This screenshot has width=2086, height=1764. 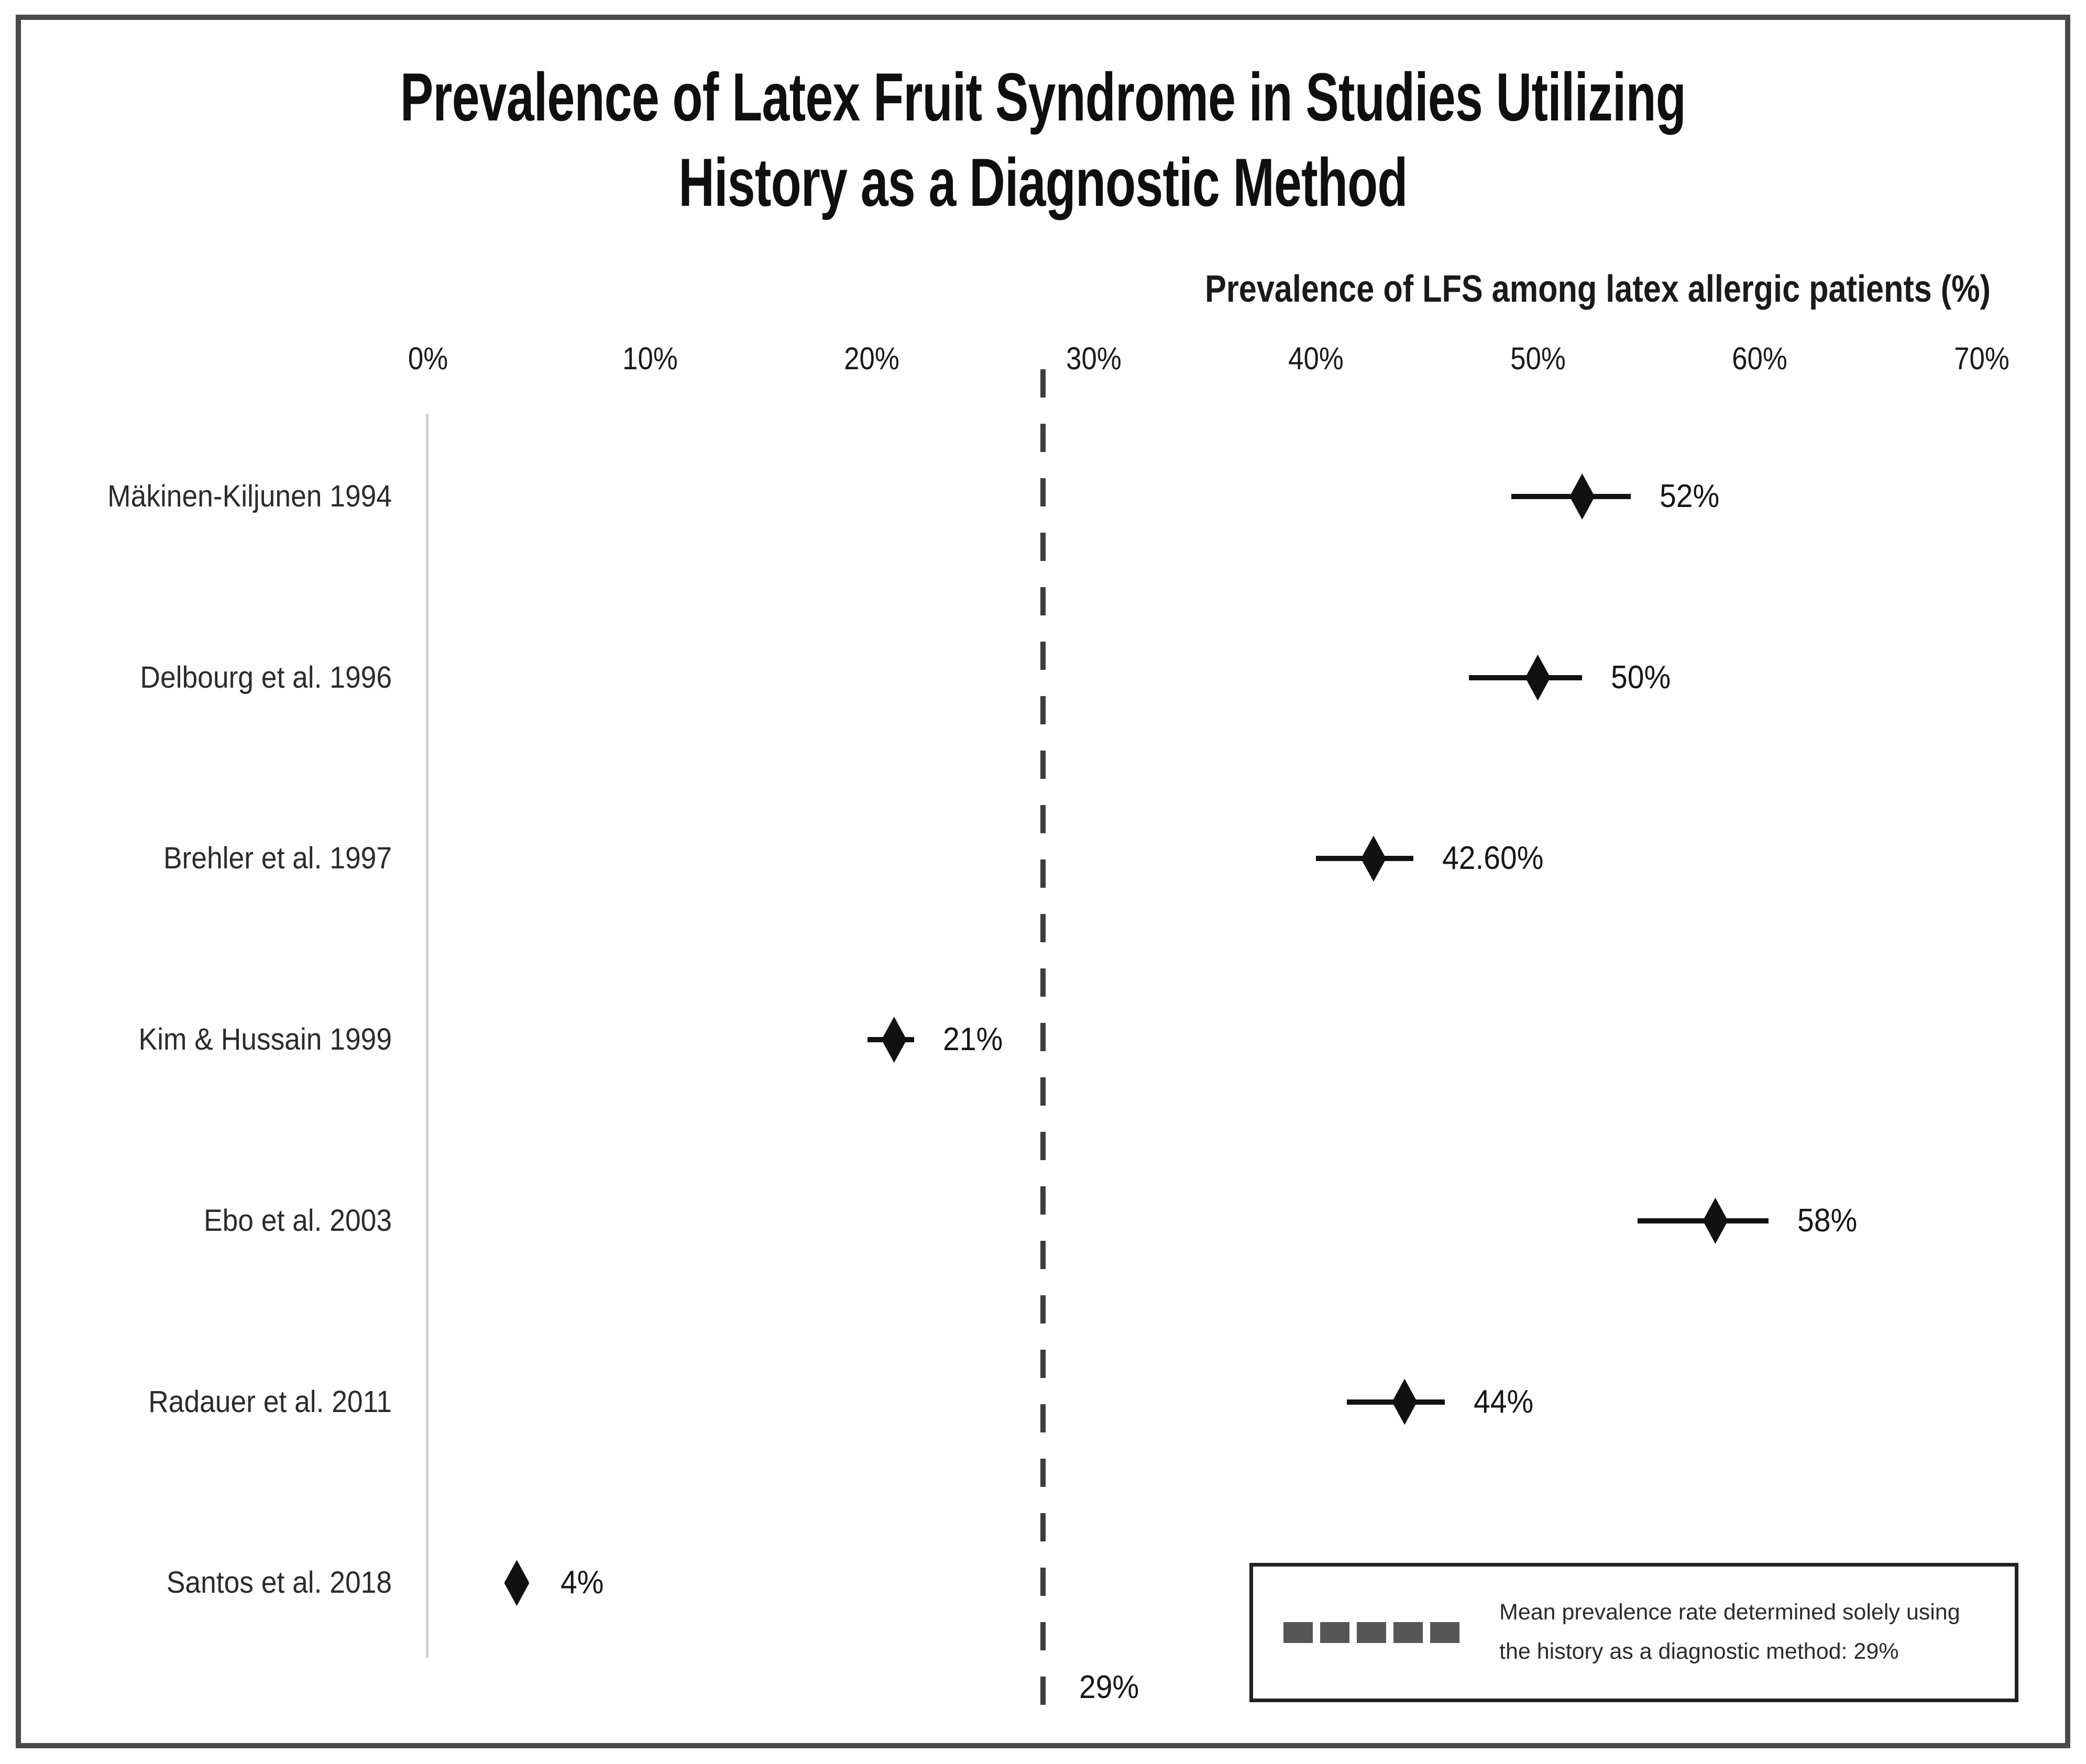 I want to click on value-label: 21%, so click(x=973, y=1039).